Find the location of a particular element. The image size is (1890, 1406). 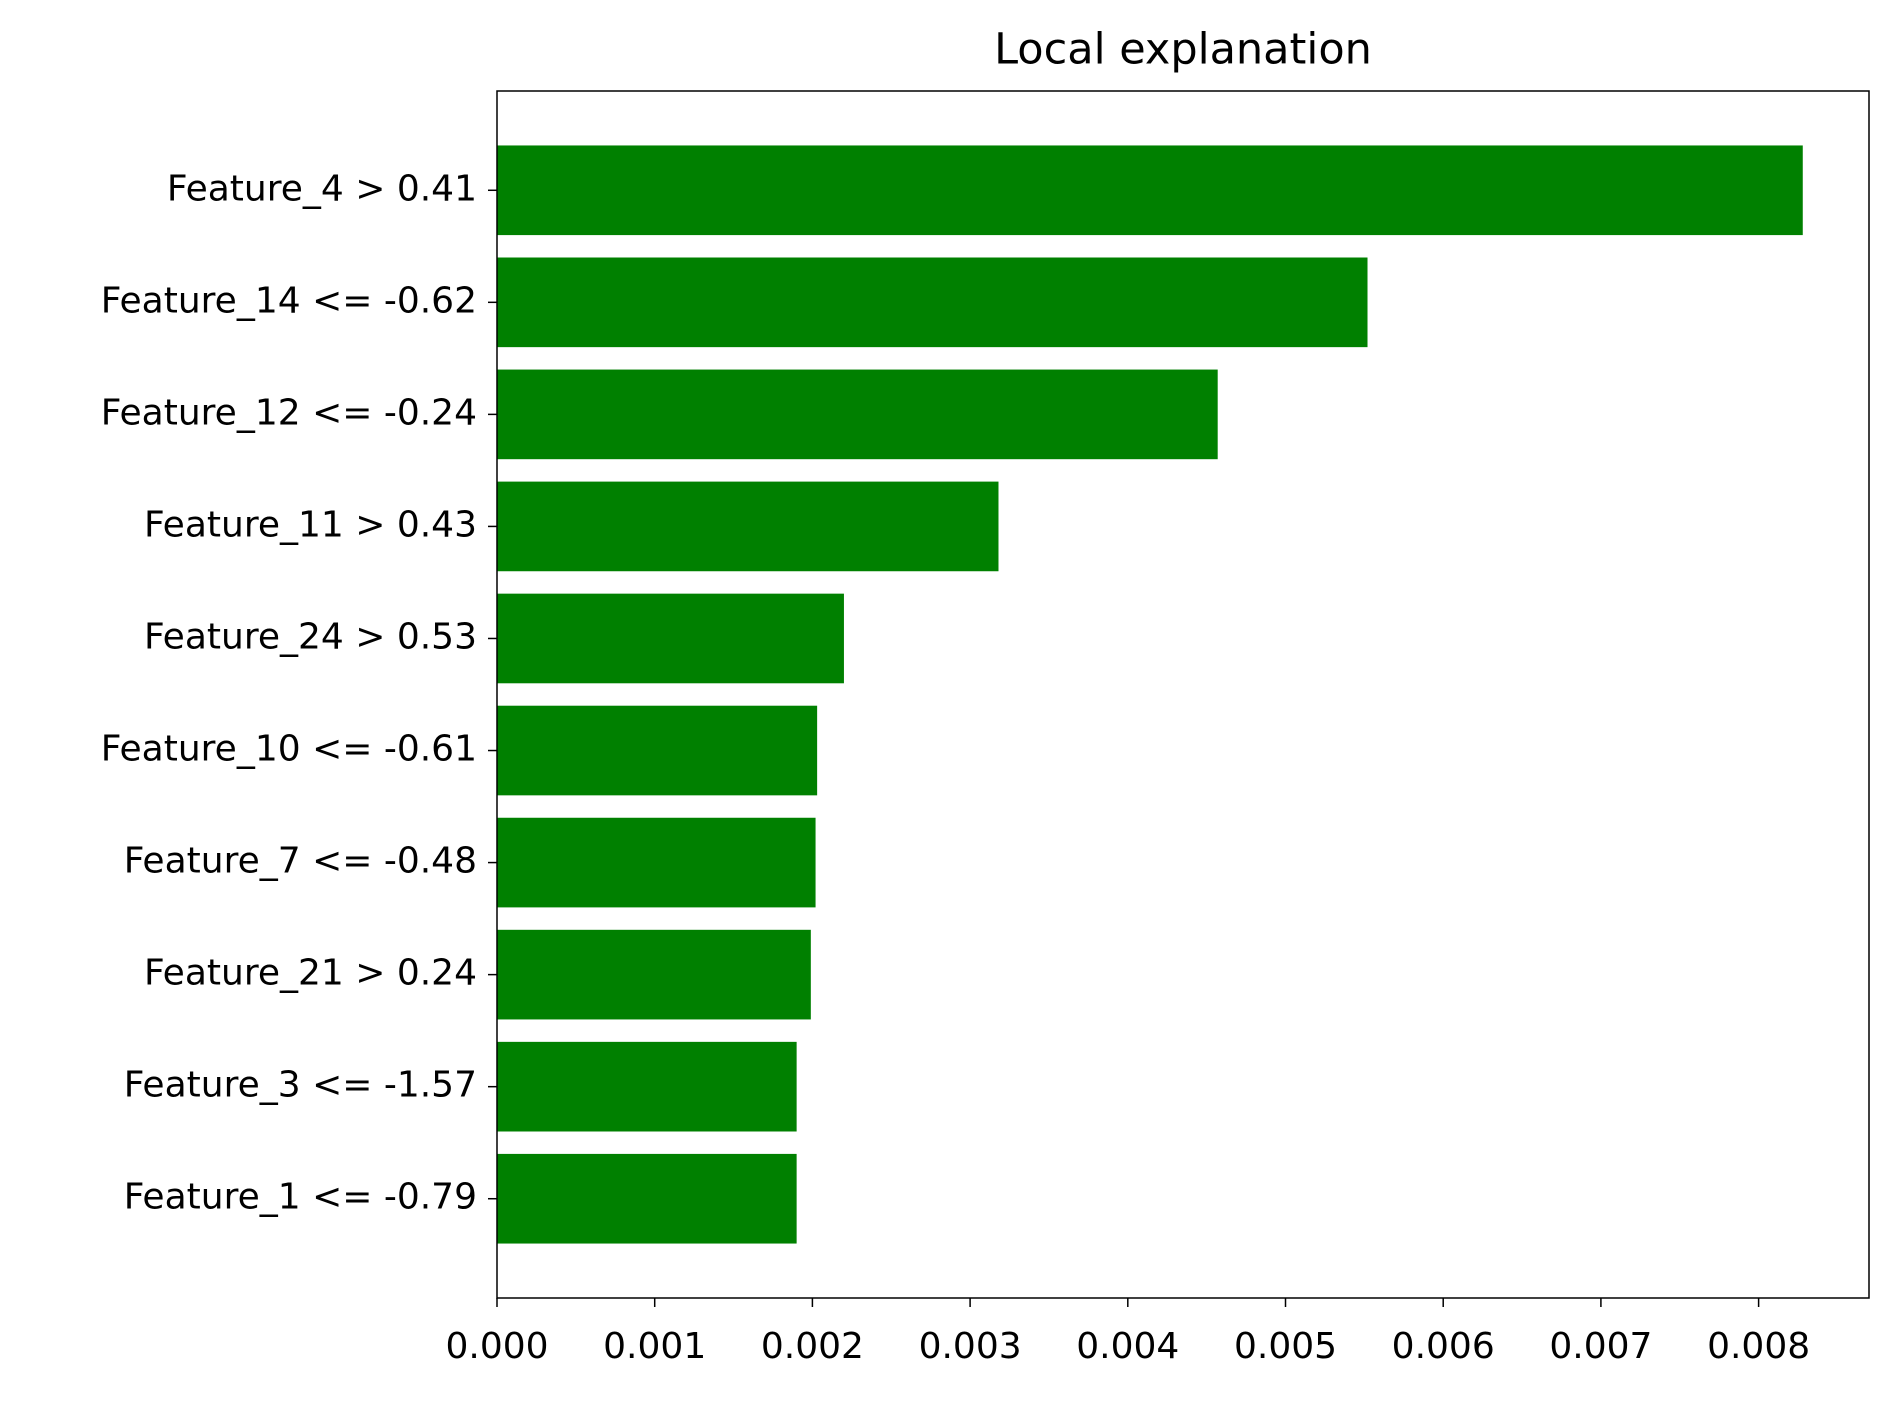

y-tick-label: Feature_1 <= -0.79 is located at coordinates (300, 1197).